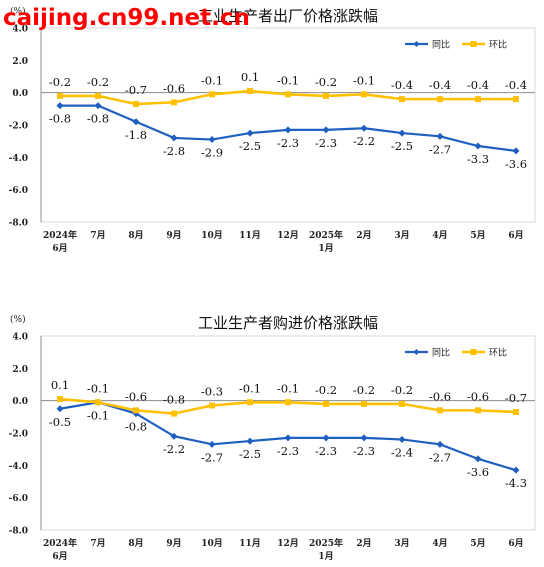  I want to click on data-label-mom: -0.7, so click(516, 398).